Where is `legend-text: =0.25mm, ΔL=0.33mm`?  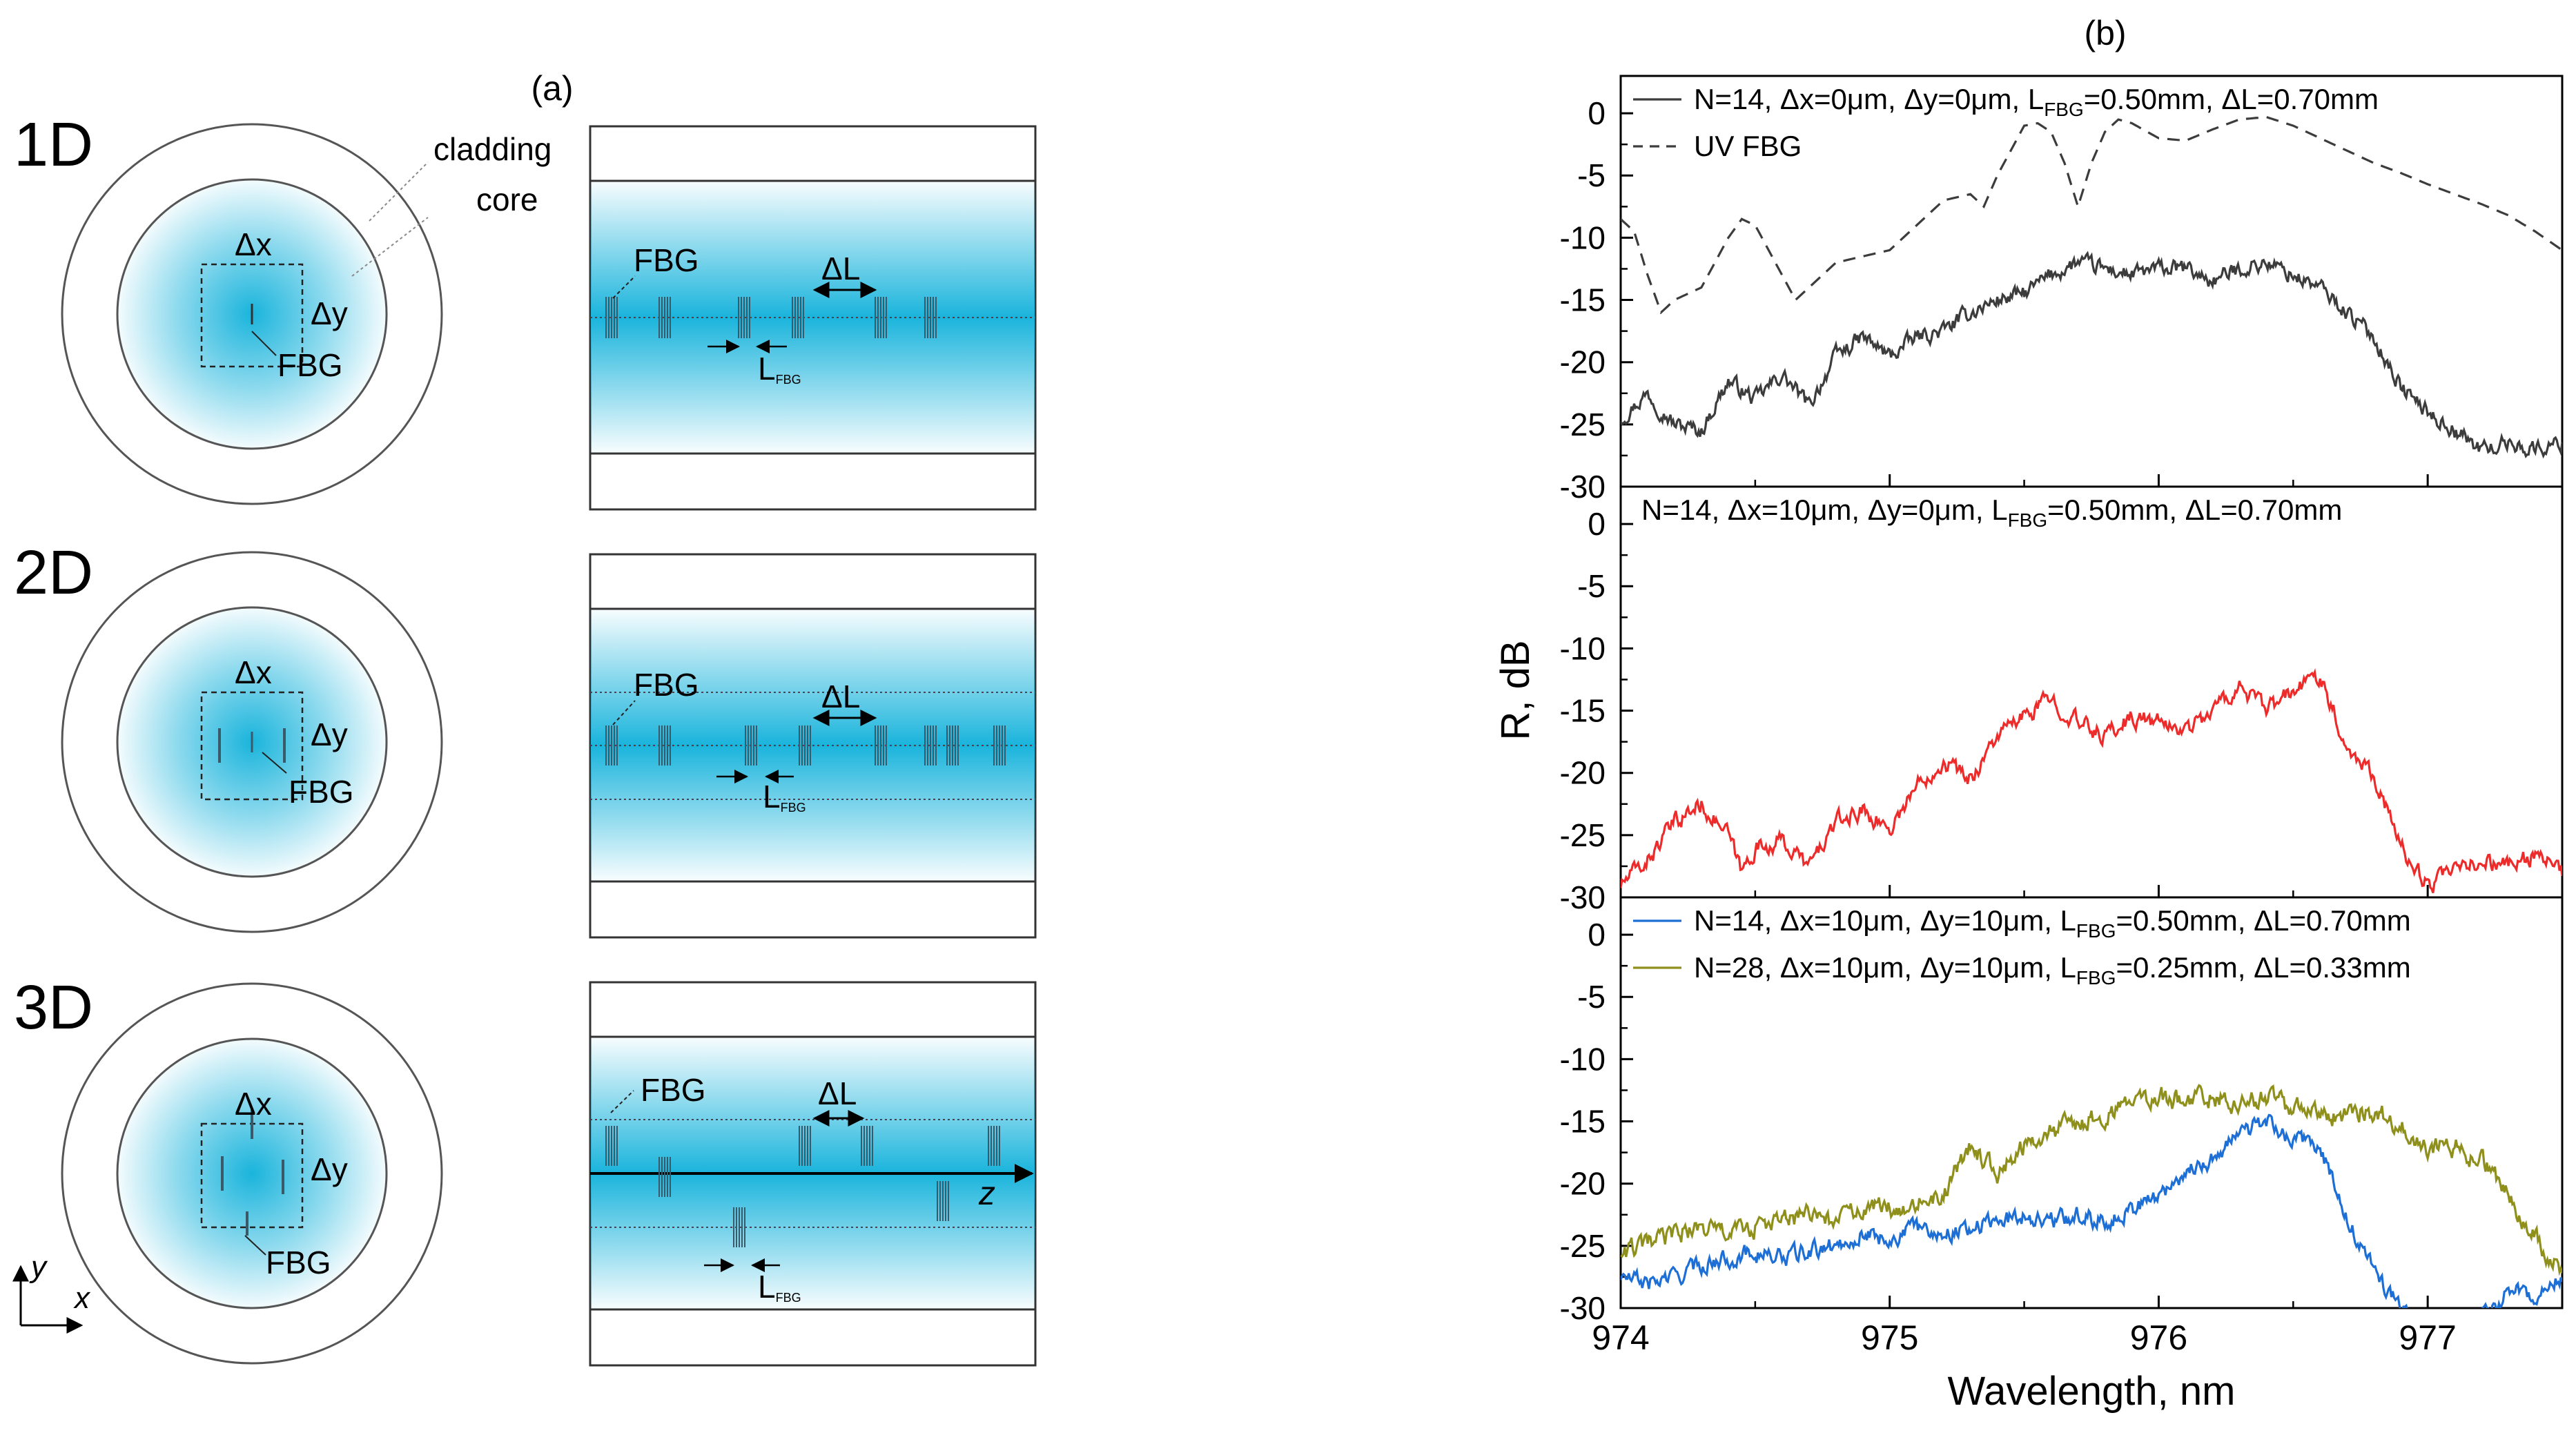
legend-text: =0.25mm, ΔL=0.33mm is located at coordinates (2263, 967).